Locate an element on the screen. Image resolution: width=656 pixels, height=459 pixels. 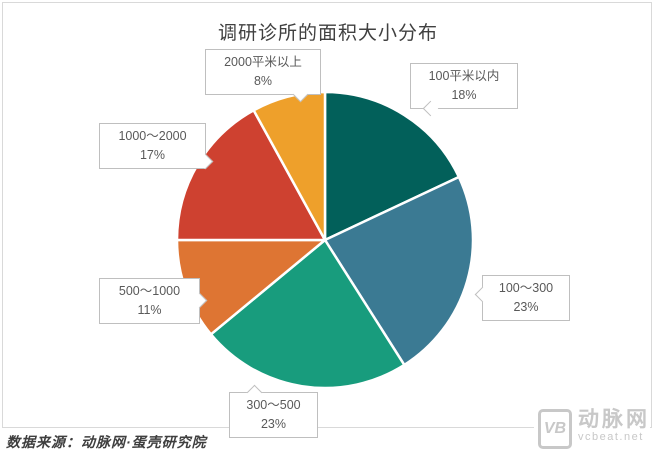
callout-value: 18% is located at coordinates (464, 95).